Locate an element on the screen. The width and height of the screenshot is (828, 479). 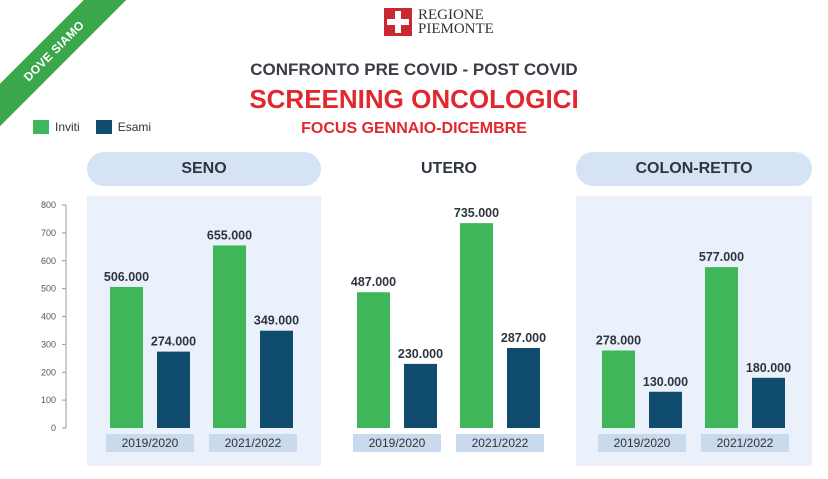
data-label-colon-retto-inviti-1: 577.000 is located at coordinates (721, 257).